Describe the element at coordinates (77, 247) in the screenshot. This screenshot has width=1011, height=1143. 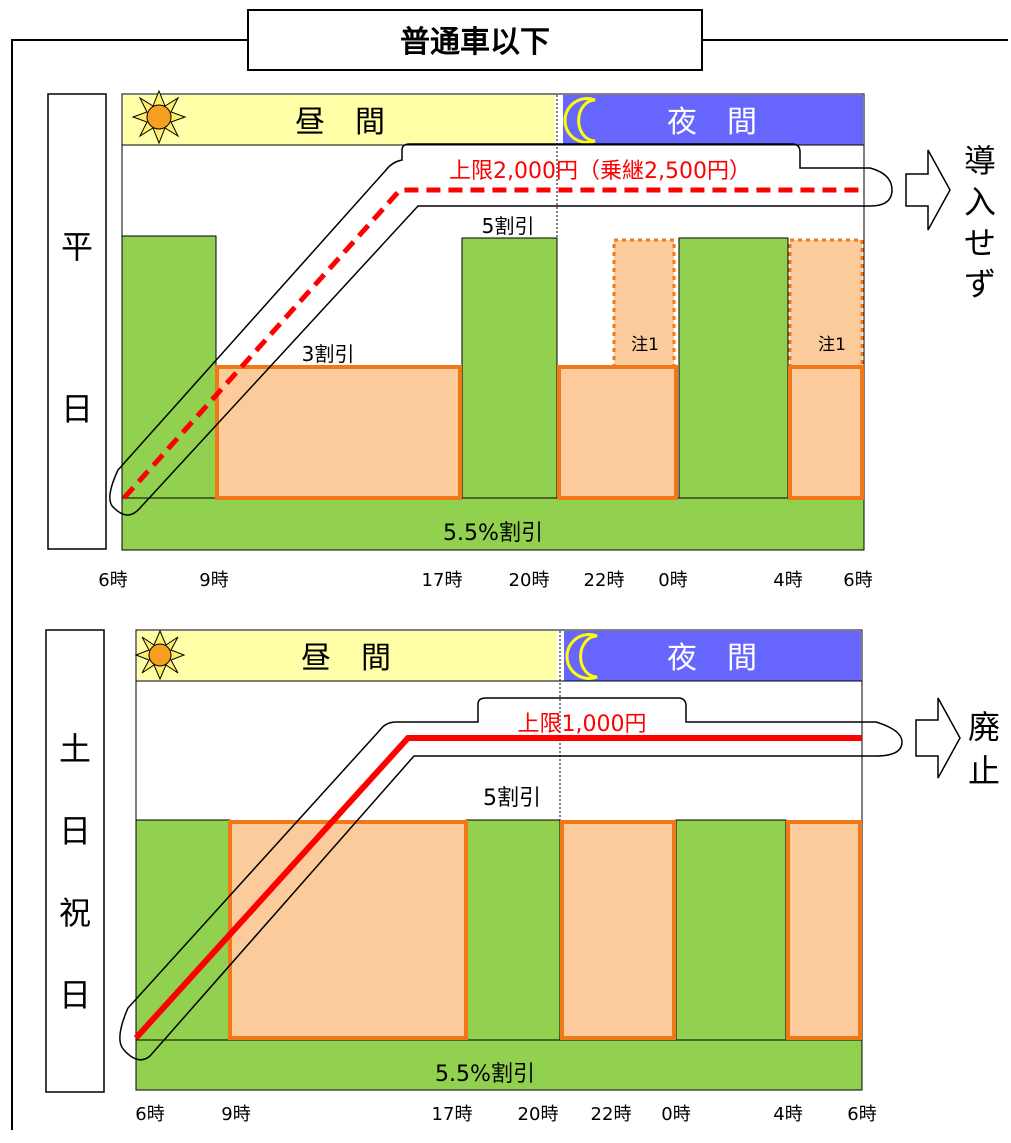
I see `weekday-label-char-1: 平` at that location.